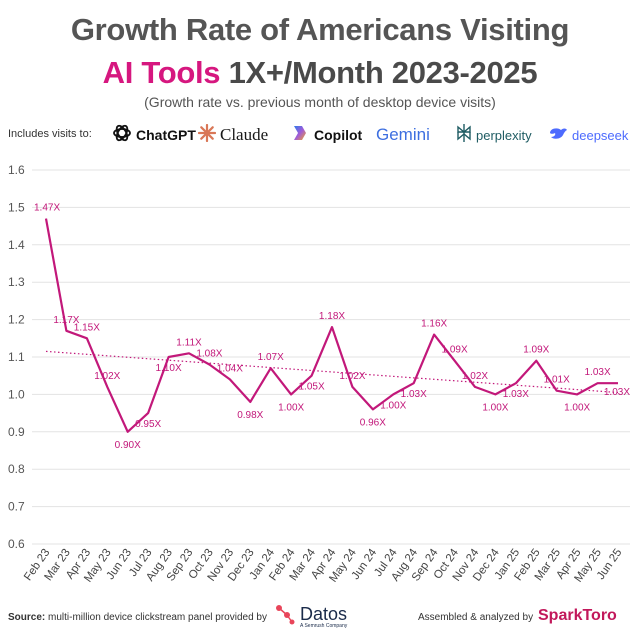  What do you see at coordinates (504, 135) in the screenshot?
I see `brand-name: perplexity` at bounding box center [504, 135].